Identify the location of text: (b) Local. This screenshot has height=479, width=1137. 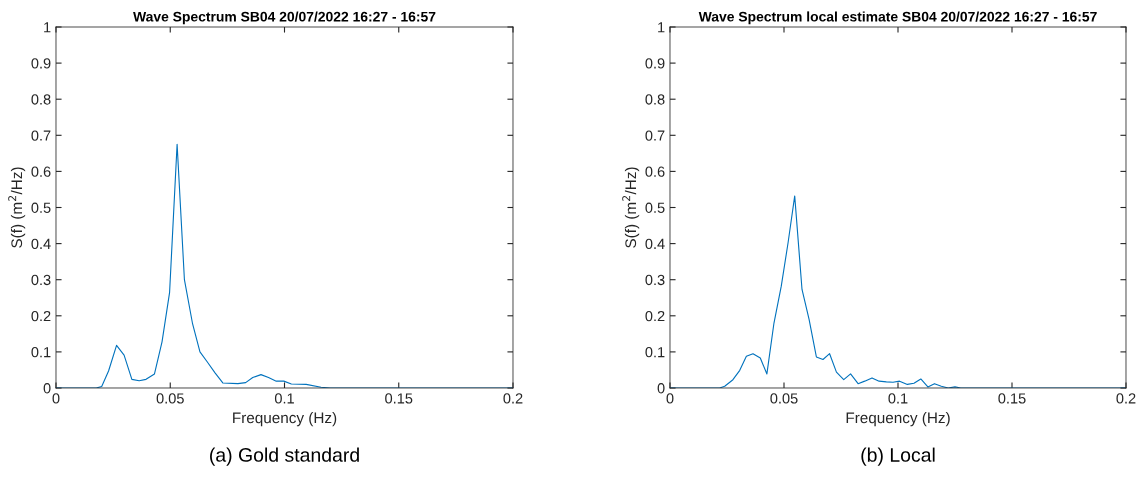
(898, 456).